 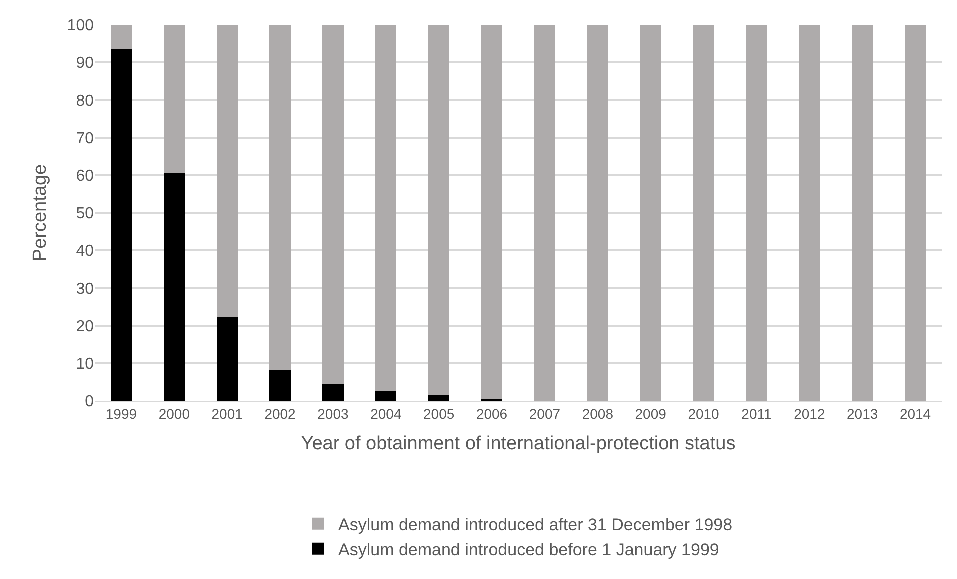 I want to click on y-tick-label: 100, so click(x=80, y=26).